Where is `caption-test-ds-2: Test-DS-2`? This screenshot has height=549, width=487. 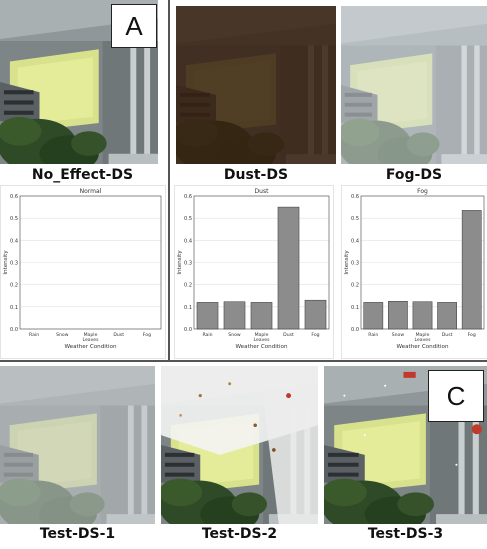
caption-test-ds-2: Test-DS-2 is located at coordinates (239, 534).